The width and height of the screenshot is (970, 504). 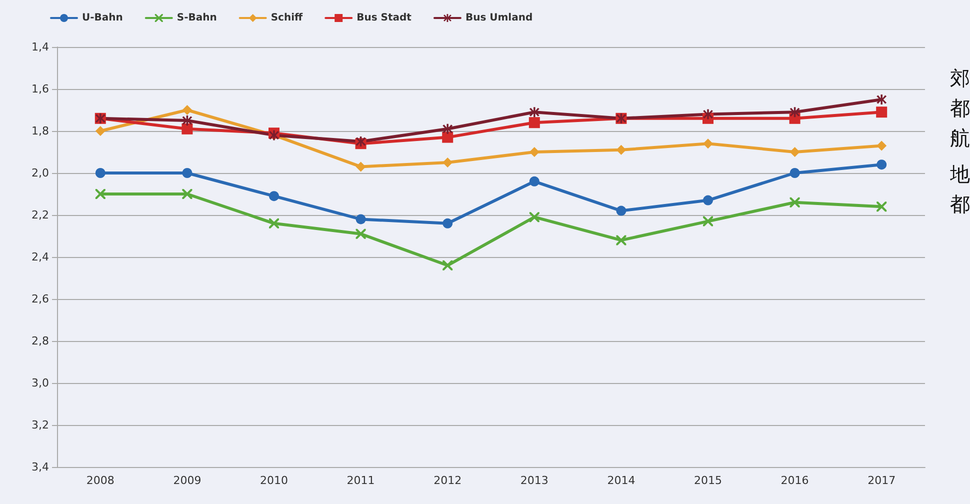 What do you see at coordinates (384, 18) in the screenshot?
I see `legend-label: Bus Stadt` at bounding box center [384, 18].